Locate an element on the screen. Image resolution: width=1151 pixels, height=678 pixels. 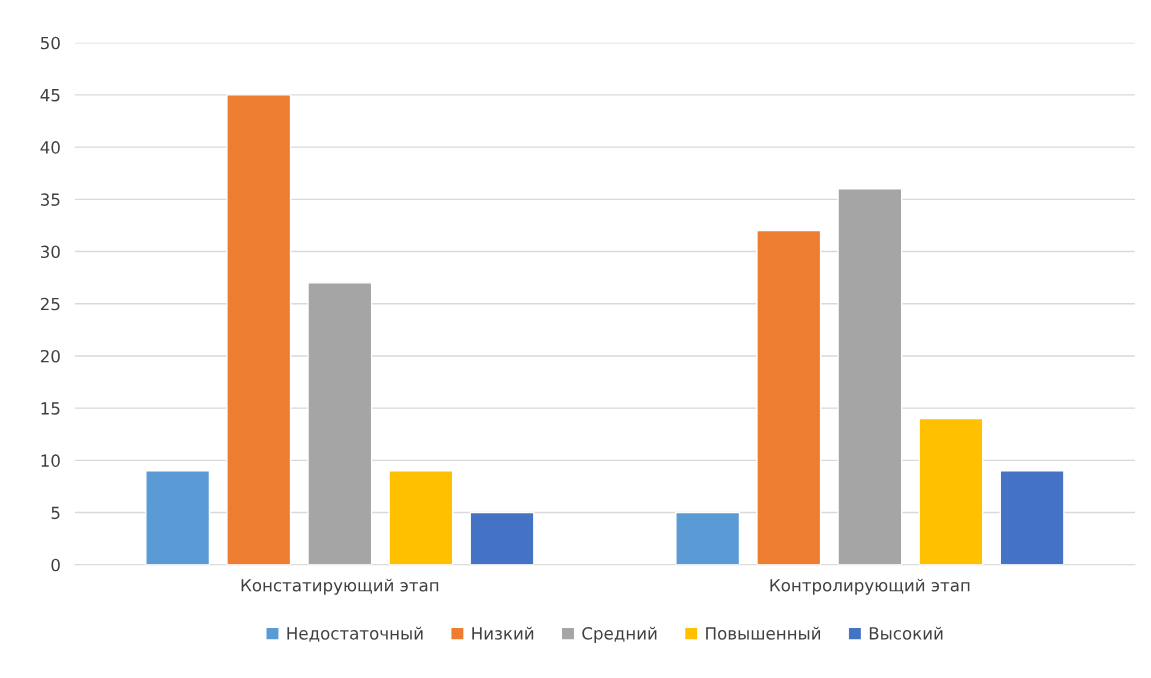
y-tick-label: 0 is located at coordinates (55, 565).